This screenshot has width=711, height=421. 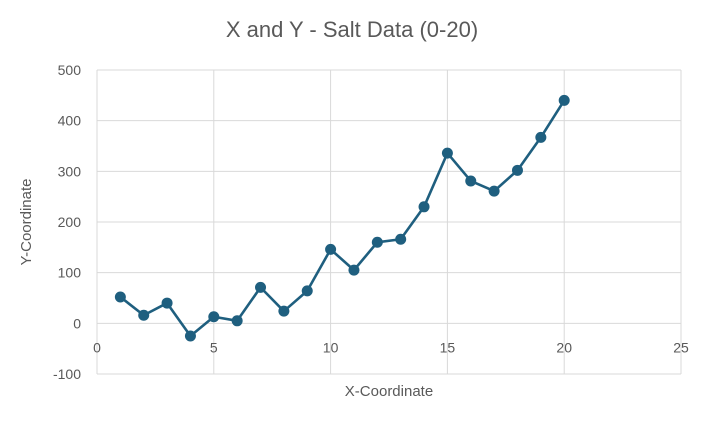 What do you see at coordinates (214, 347) in the screenshot?
I see `x-tick-label: 5` at bounding box center [214, 347].